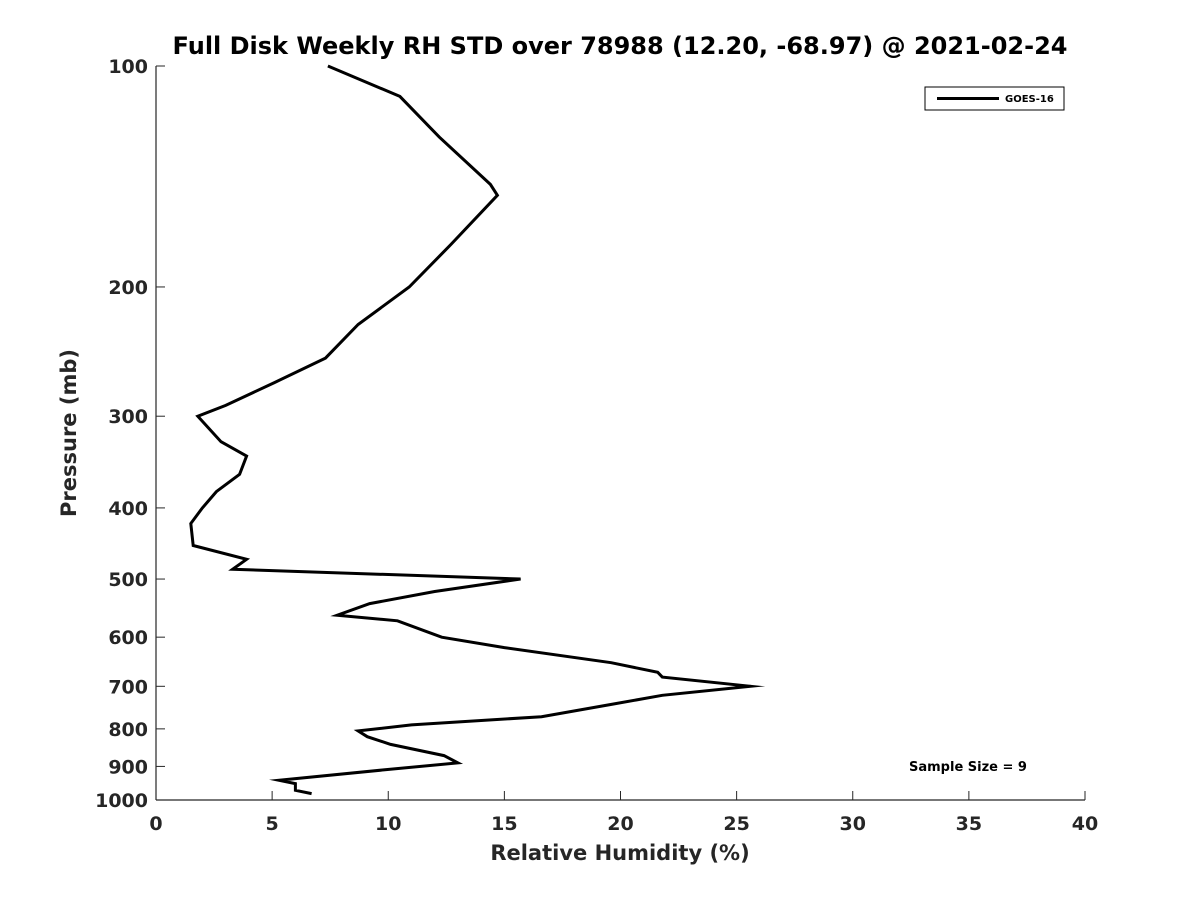 Image resolution: width=1200 pixels, height=900 pixels. I want to click on x-tick-label: 35, so click(969, 824).